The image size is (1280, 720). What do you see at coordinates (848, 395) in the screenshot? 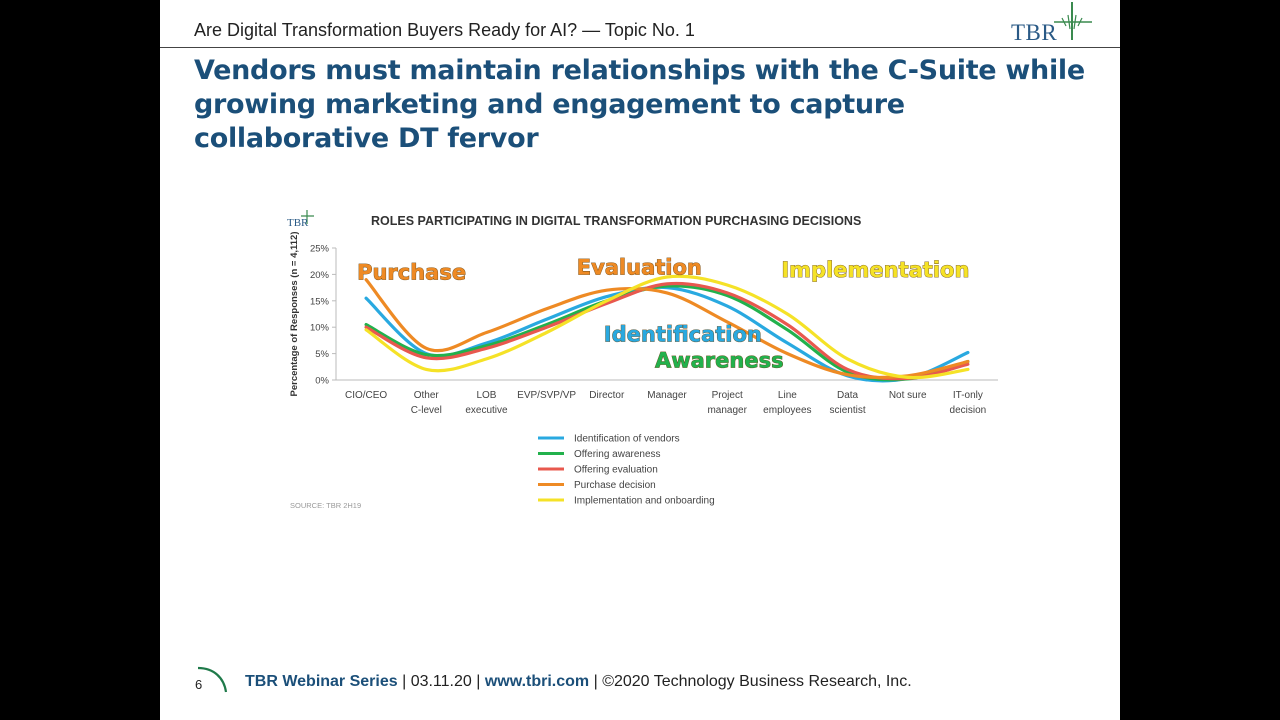
I see `x-tick-label: Data` at bounding box center [848, 395].